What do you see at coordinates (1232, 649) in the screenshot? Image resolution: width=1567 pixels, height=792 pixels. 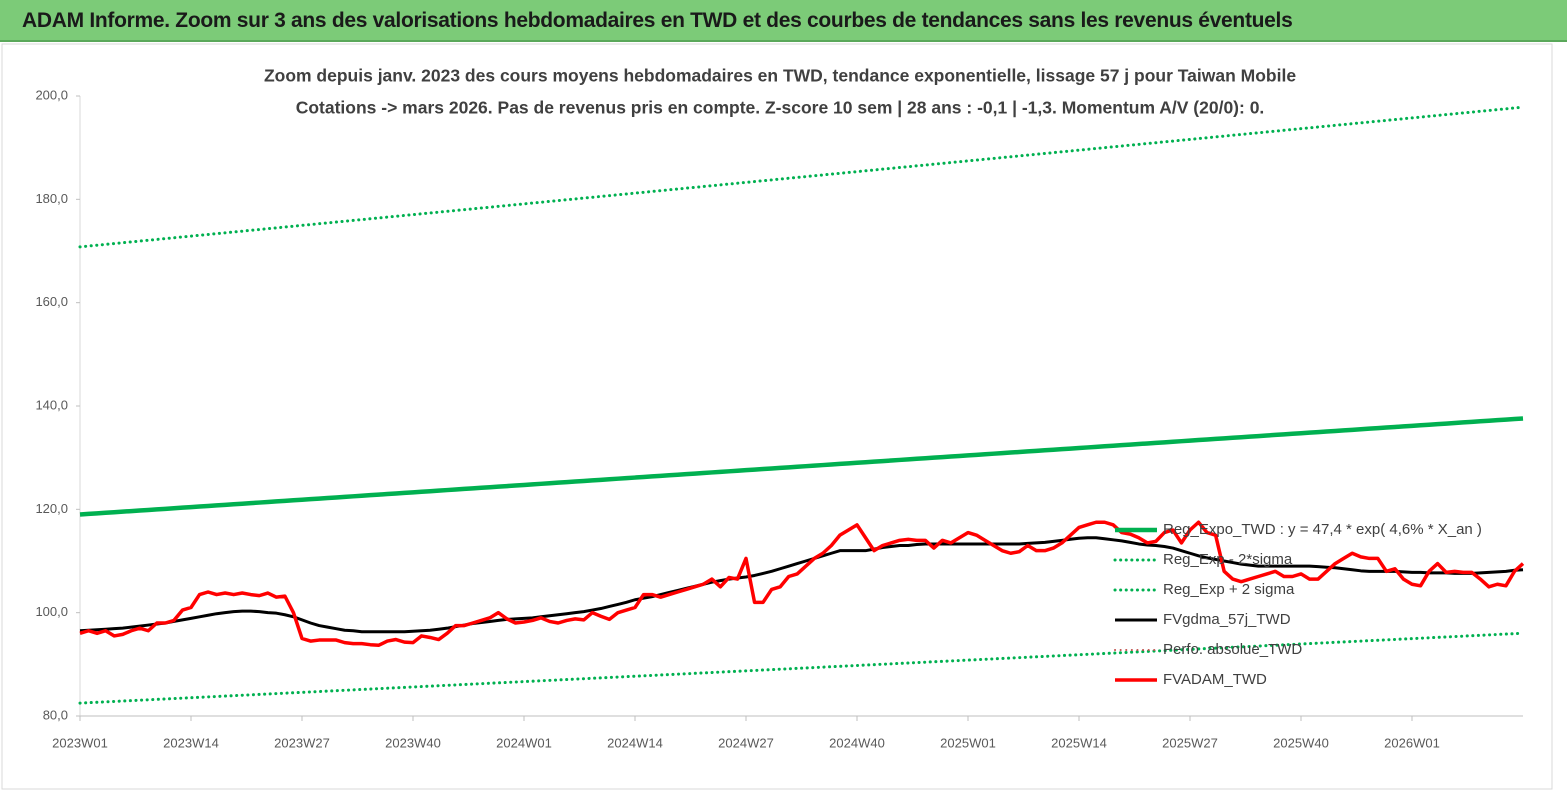 I see `legend-label: Perfo. absolue_TWD` at bounding box center [1232, 649].